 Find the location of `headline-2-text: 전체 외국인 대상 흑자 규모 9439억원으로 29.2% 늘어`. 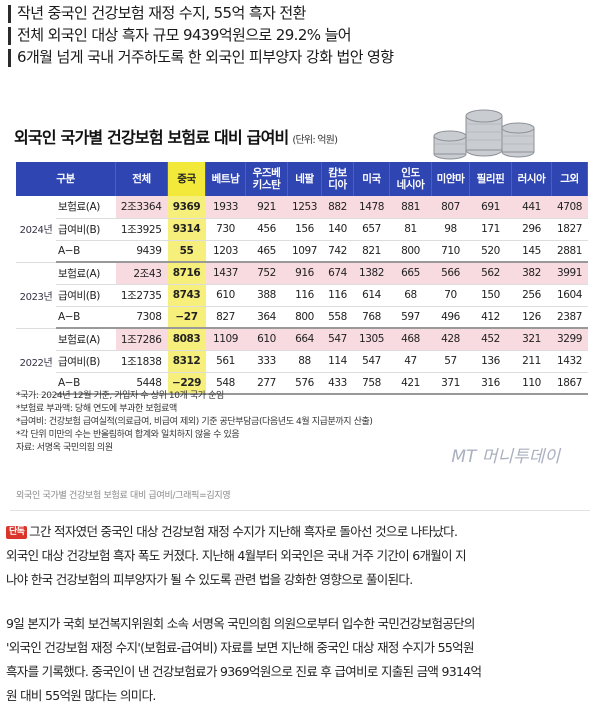

headline-2-text: 전체 외국인 대상 흑자 규모 9439억원으로 29.2% 늘어 is located at coordinates (184, 35).